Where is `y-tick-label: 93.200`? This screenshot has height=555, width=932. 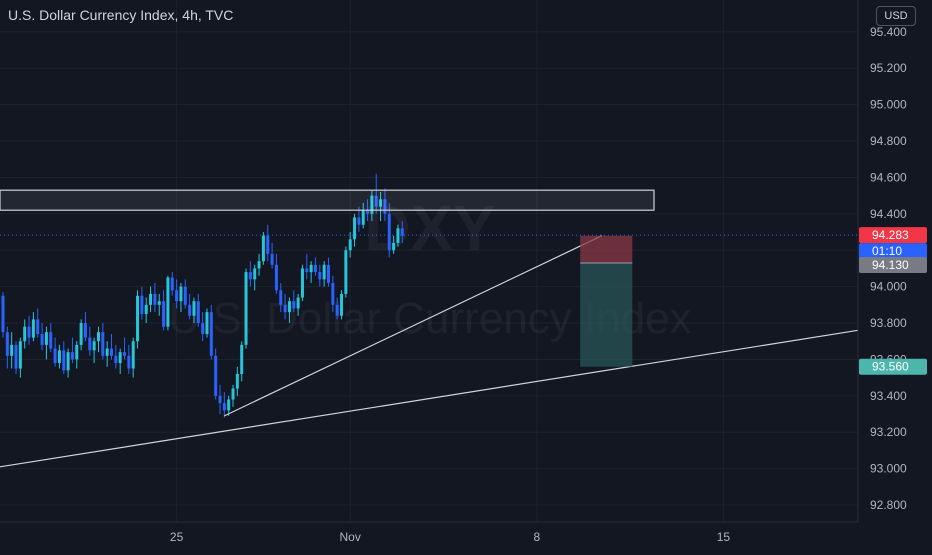
y-tick-label: 93.200 is located at coordinates (888, 432).